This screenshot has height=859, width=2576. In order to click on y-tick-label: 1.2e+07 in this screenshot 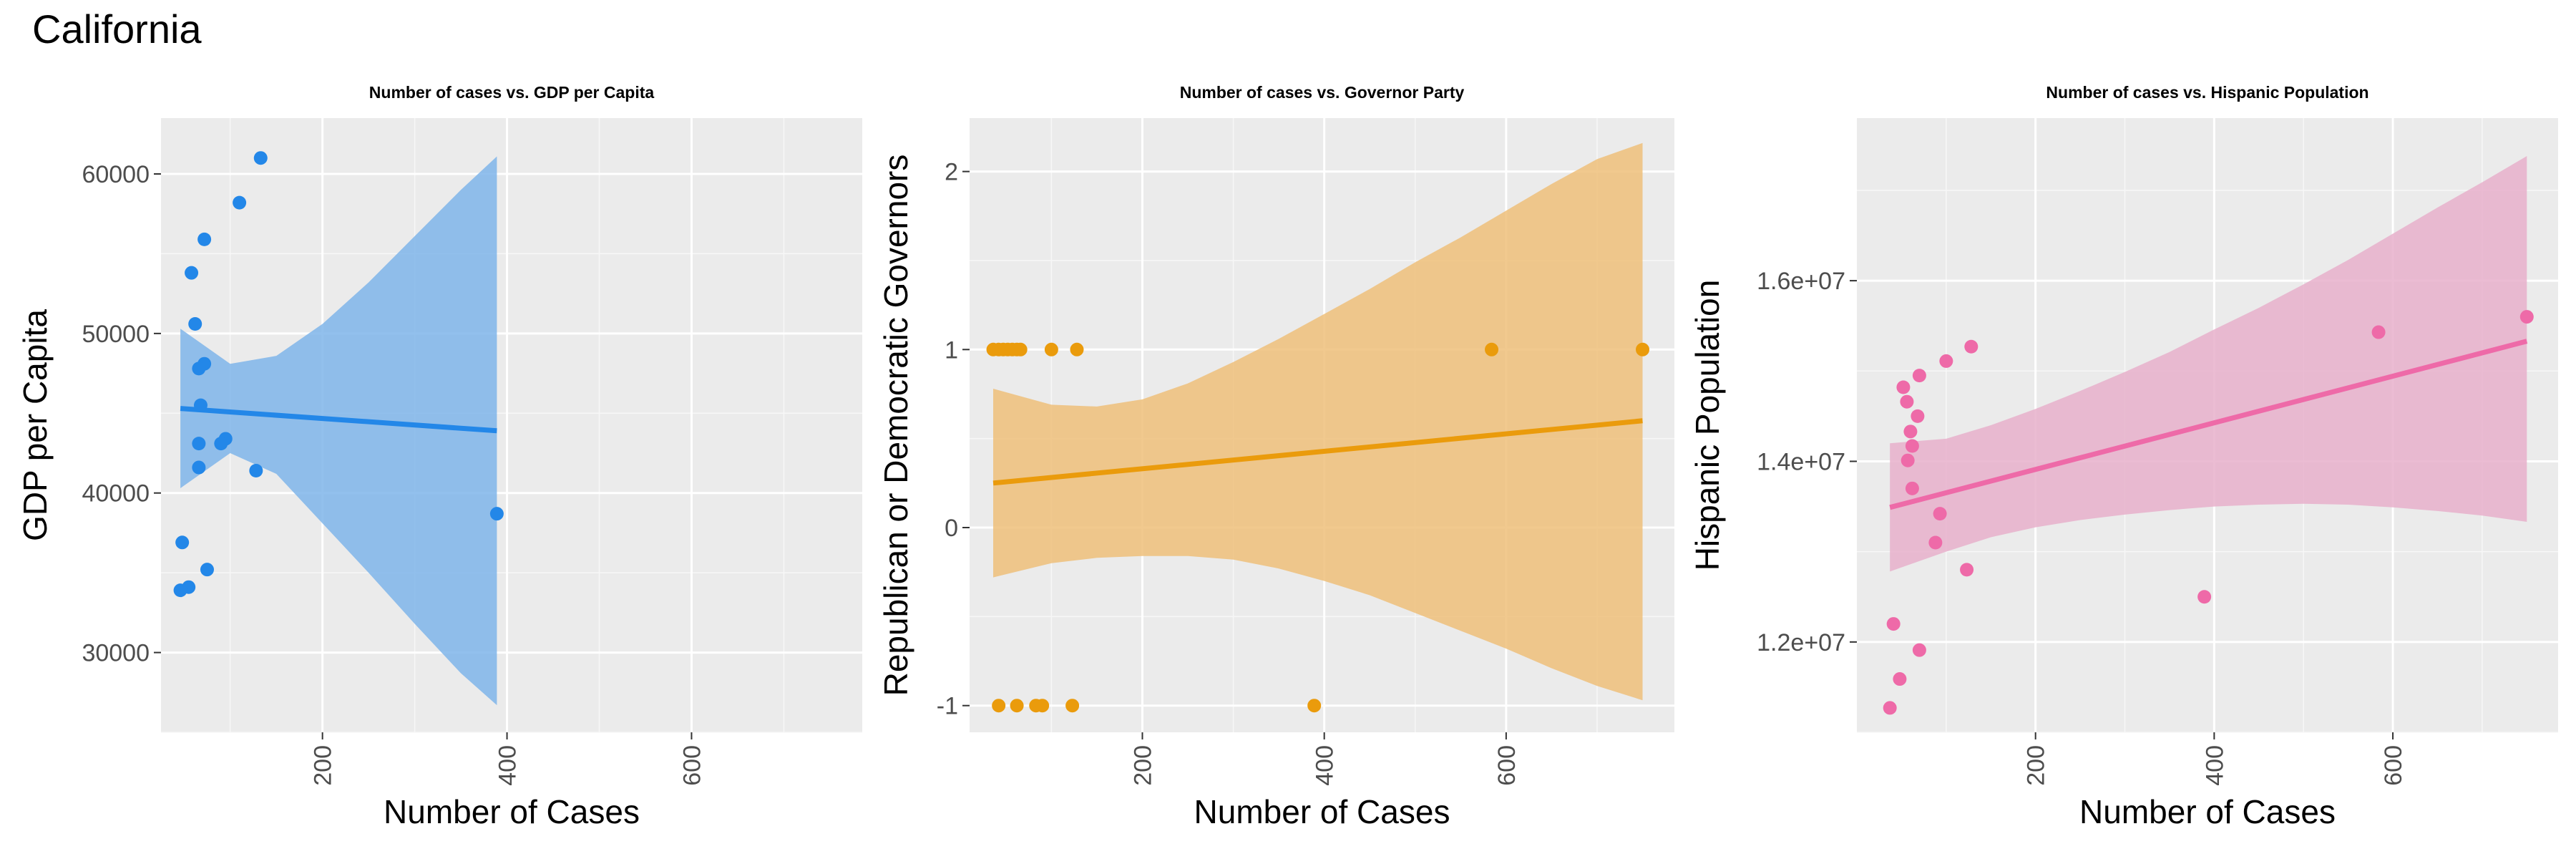, I will do `click(1801, 642)`.